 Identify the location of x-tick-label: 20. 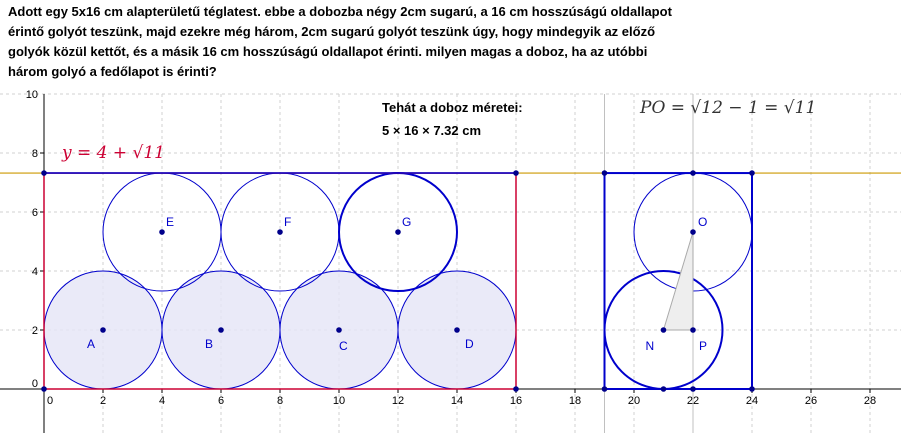
(634, 401).